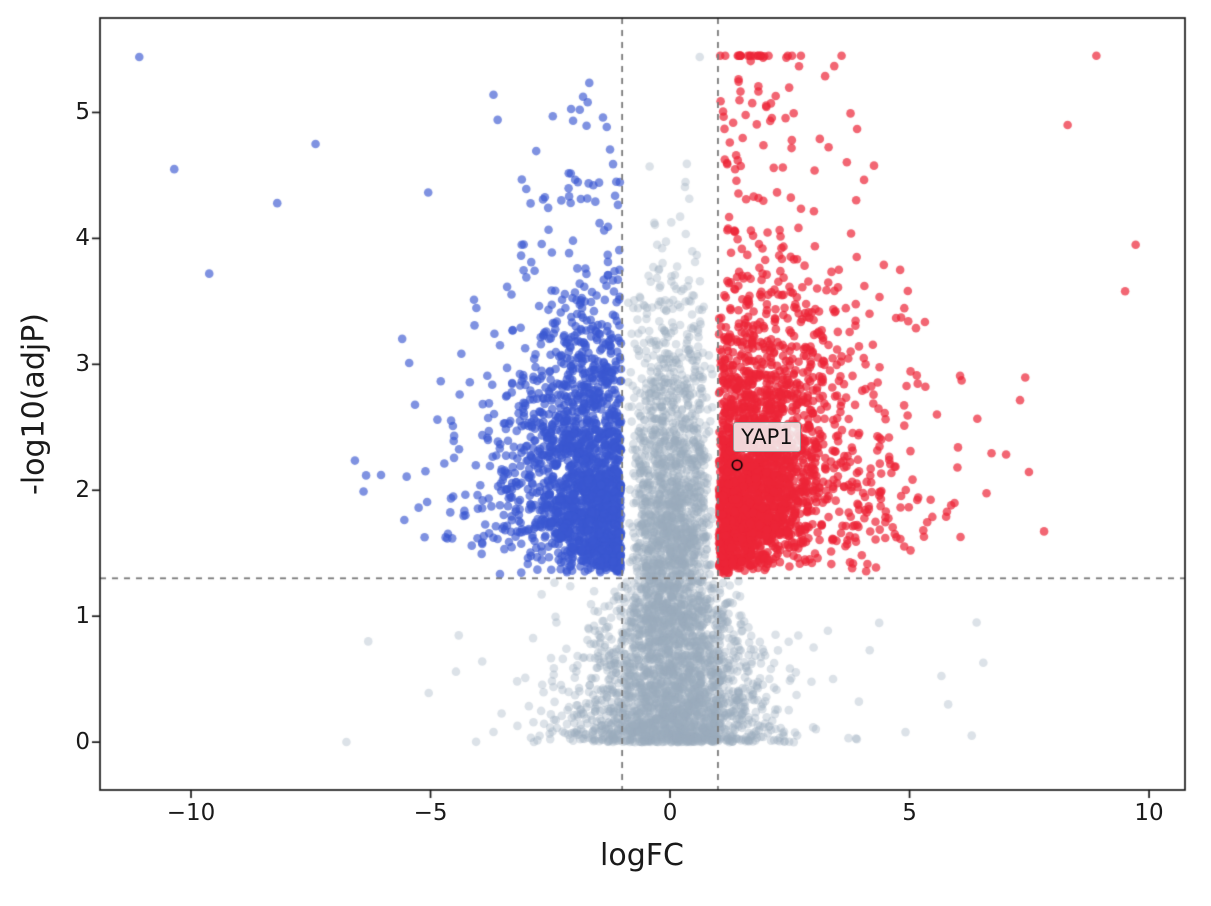 The image size is (1211, 906). I want to click on x-tick-label: 5, so click(909, 813).